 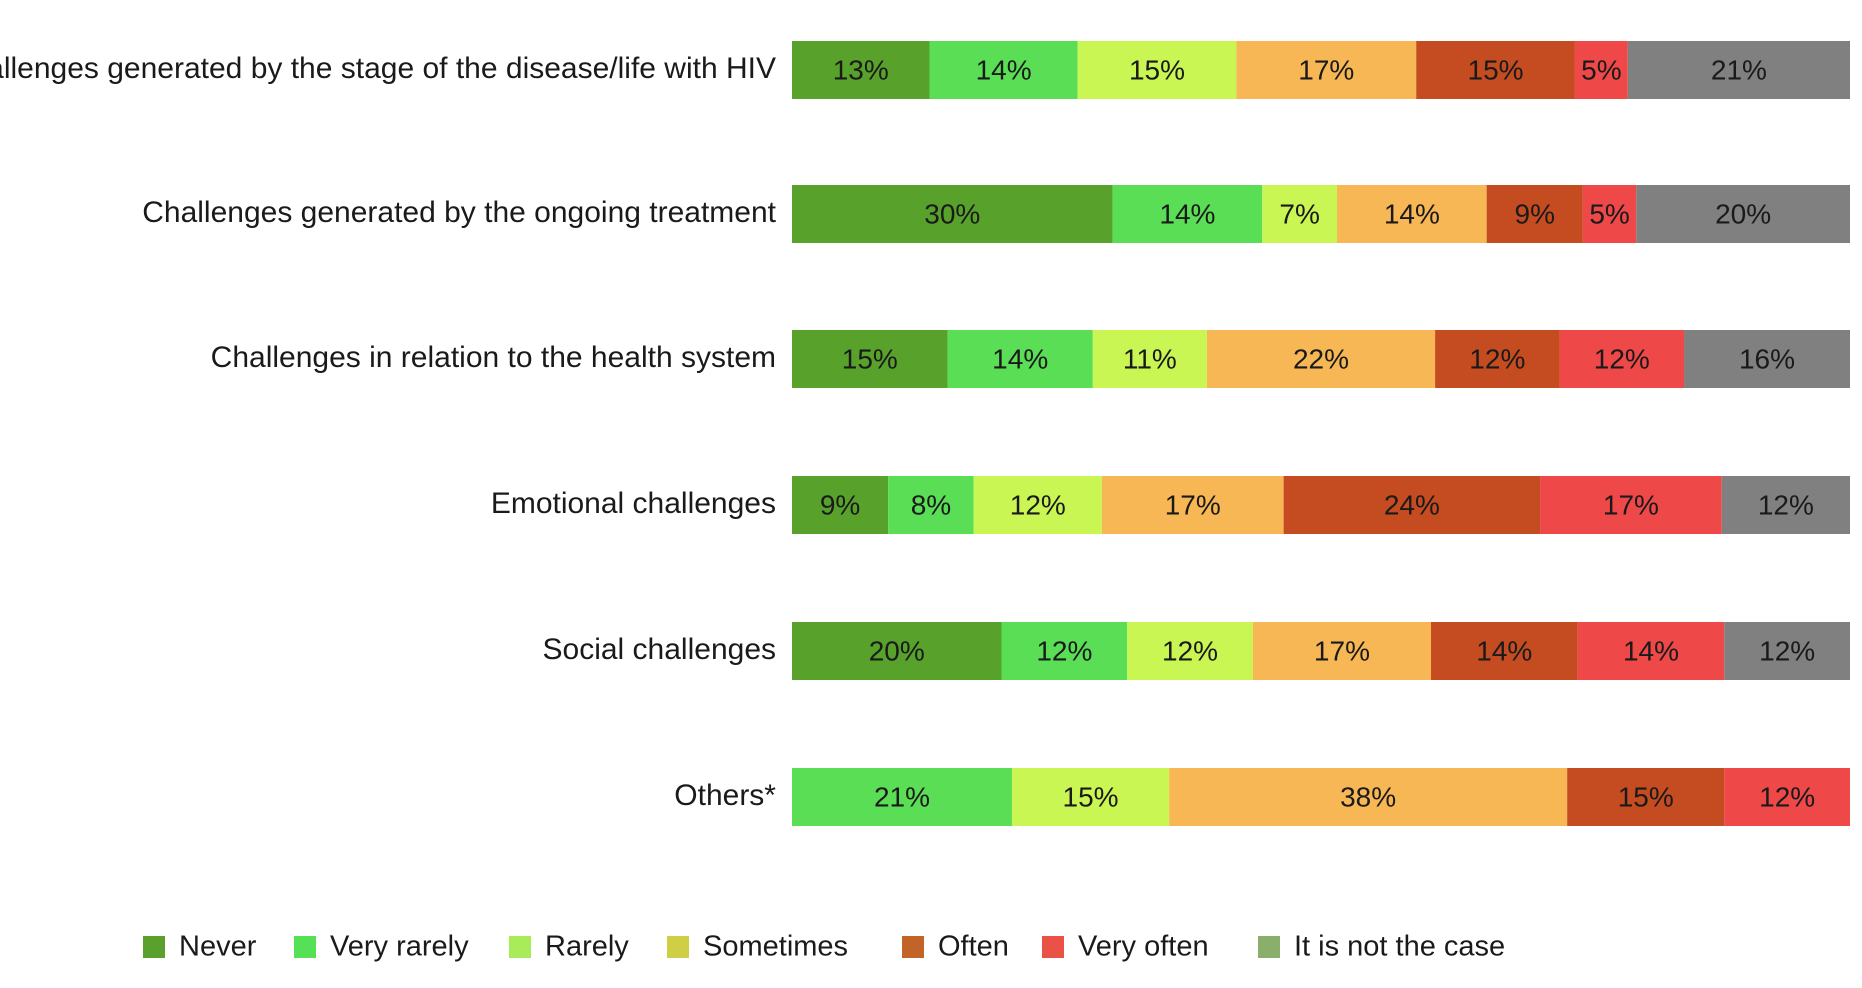 What do you see at coordinates (1053, 947) in the screenshot?
I see `legend-swatch-very-often` at bounding box center [1053, 947].